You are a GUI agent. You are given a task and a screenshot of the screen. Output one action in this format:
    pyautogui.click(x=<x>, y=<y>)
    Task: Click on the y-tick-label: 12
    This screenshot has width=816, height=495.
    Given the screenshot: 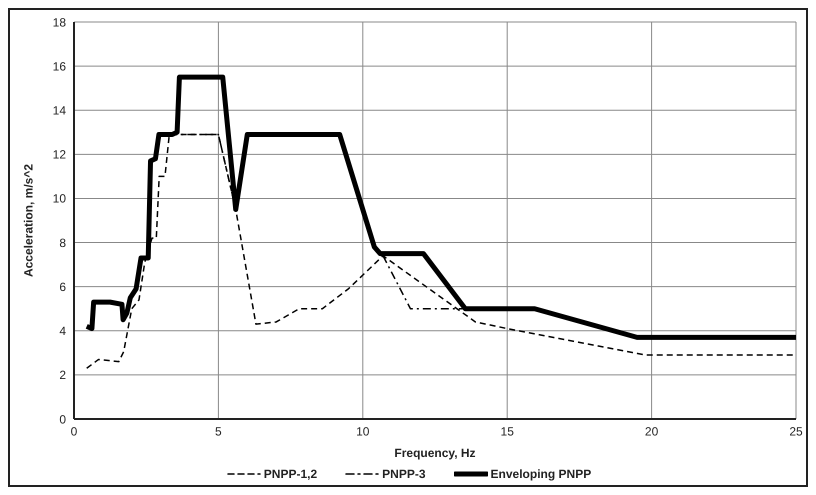 What is the action you would take?
    pyautogui.click(x=59, y=155)
    